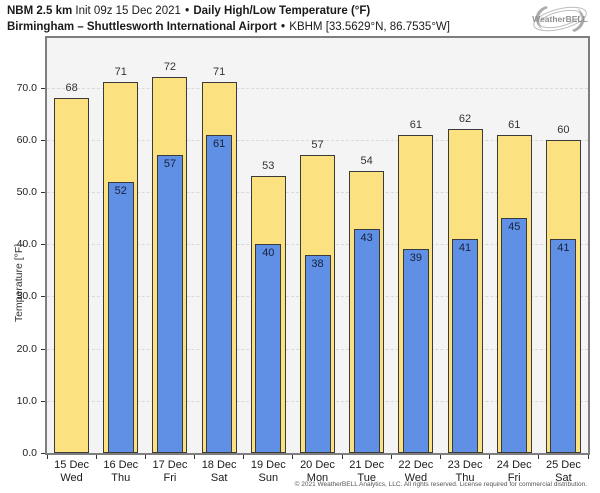  Describe the element at coordinates (317, 263) in the screenshot. I see `low-value-label: 38` at that location.